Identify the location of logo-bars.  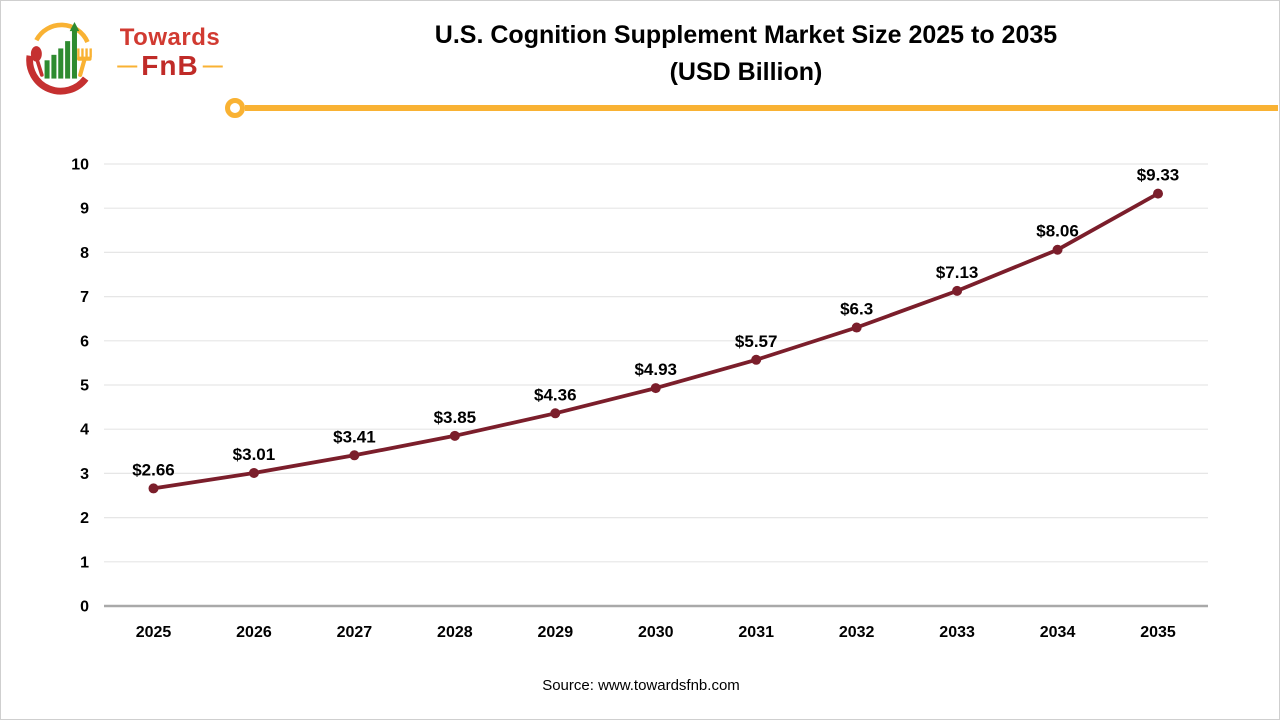
(62, 50).